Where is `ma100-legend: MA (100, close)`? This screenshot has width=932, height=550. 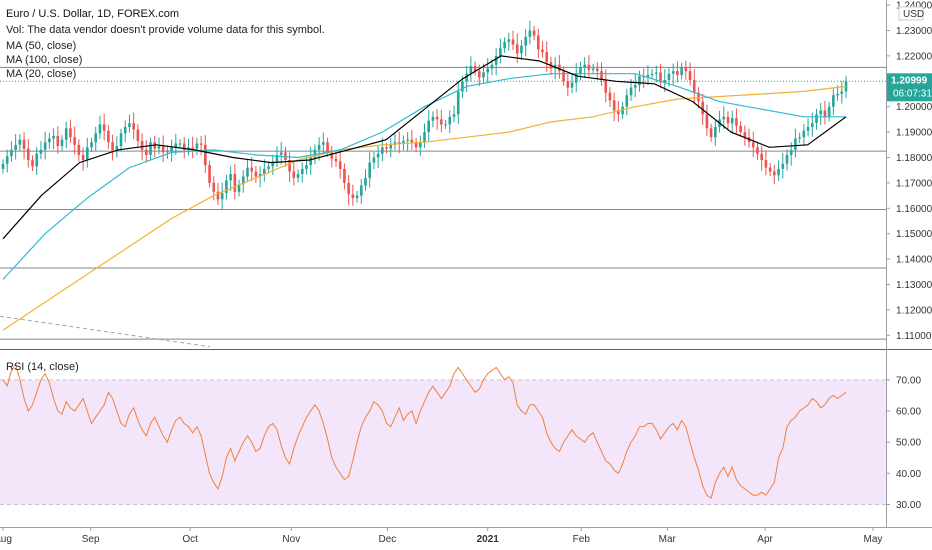
ma100-legend: MA (100, close) is located at coordinates (44, 60).